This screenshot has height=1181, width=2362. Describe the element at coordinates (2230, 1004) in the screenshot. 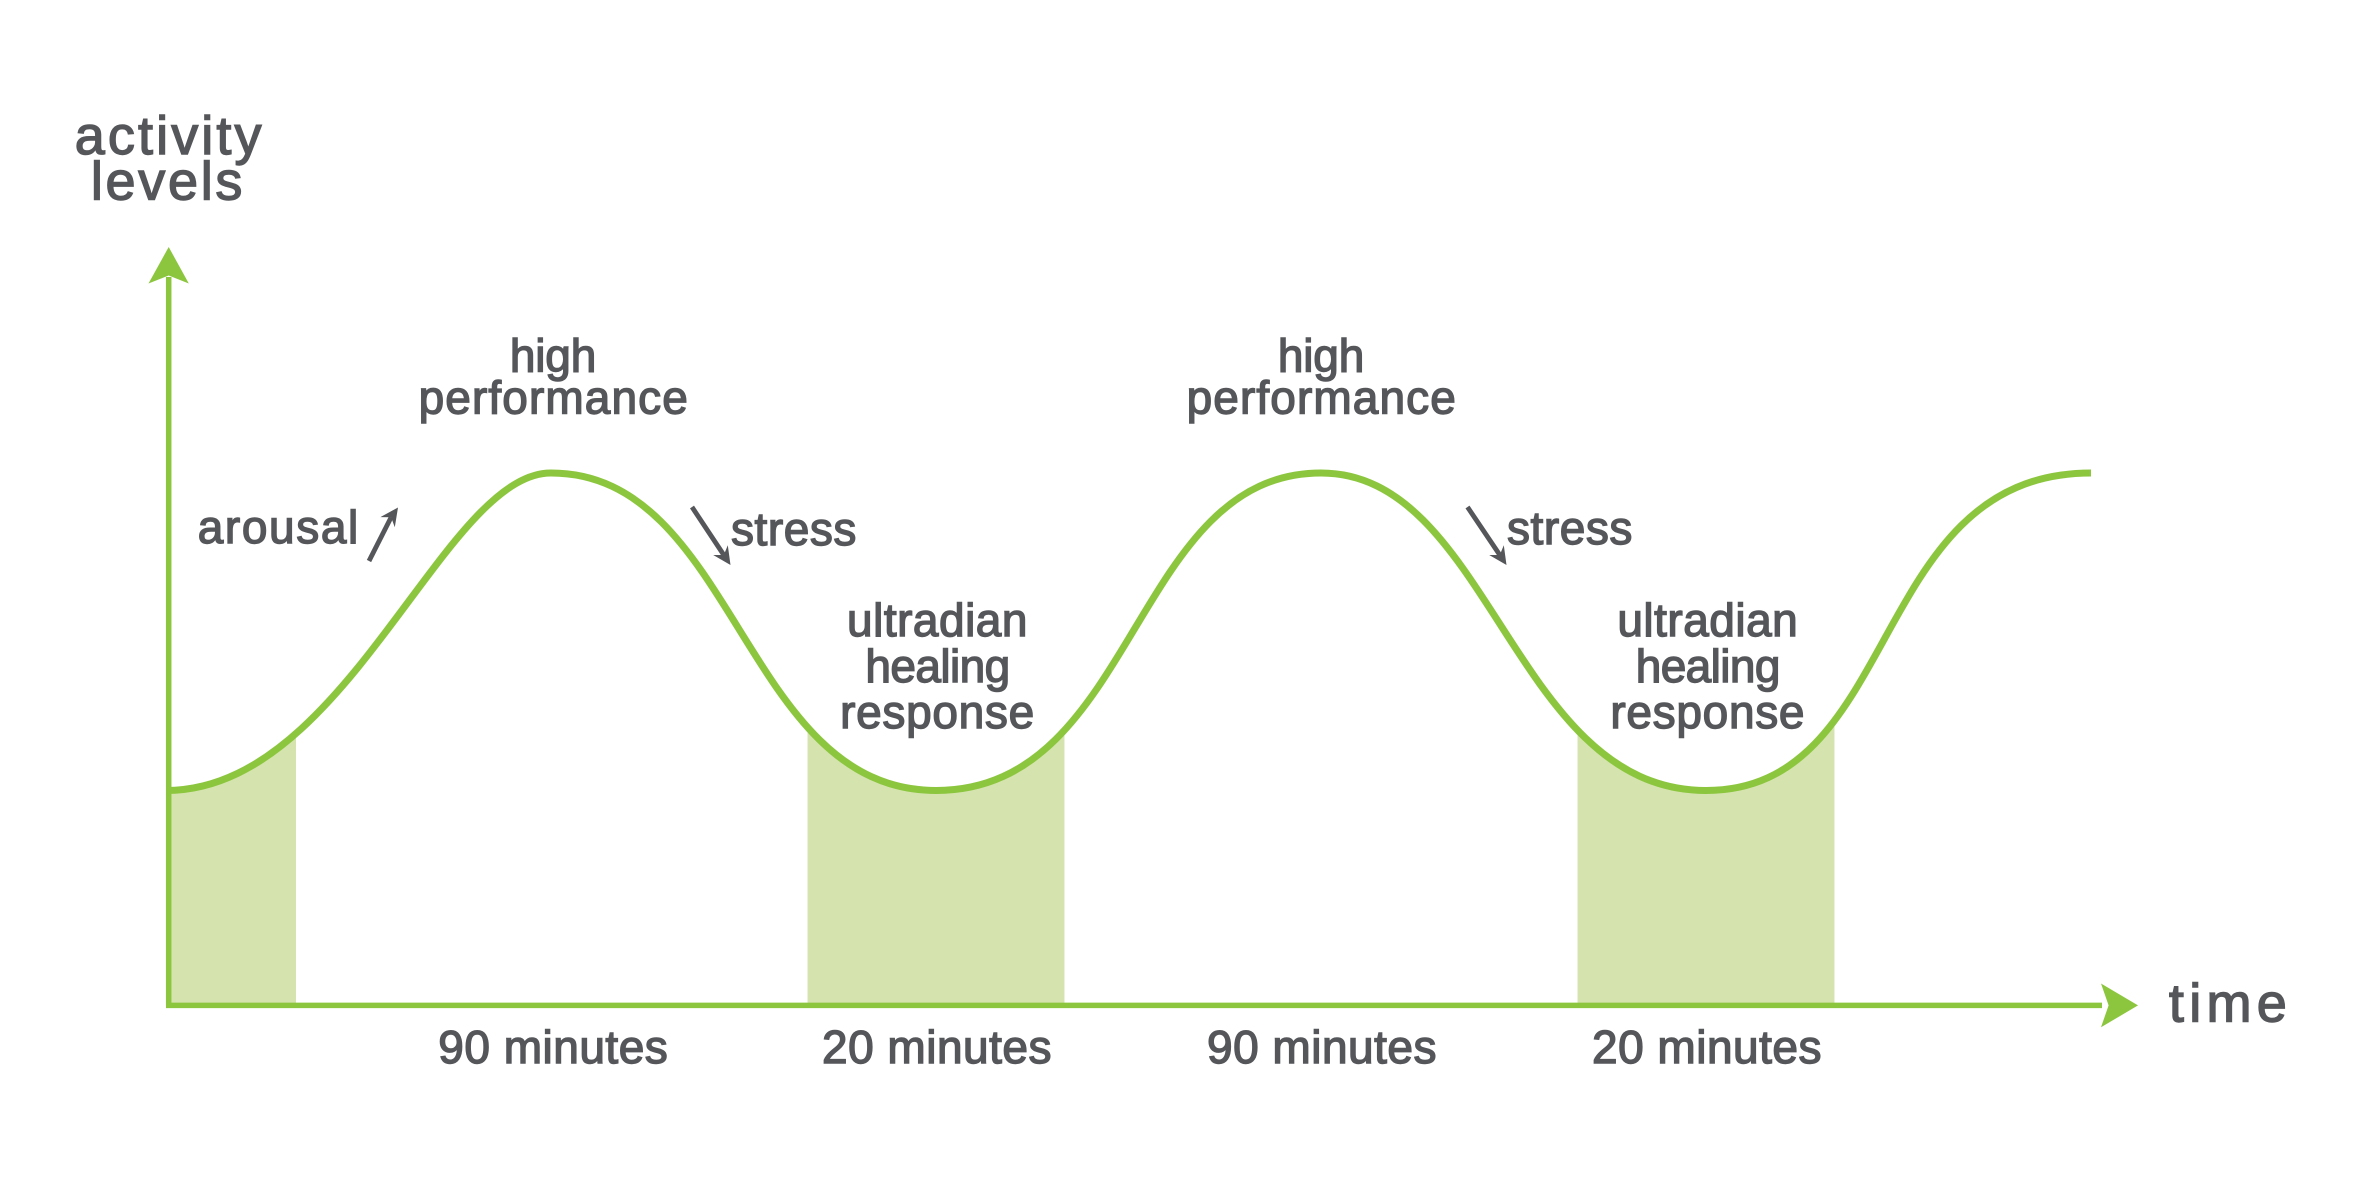

I see `svg-text: time` at that location.